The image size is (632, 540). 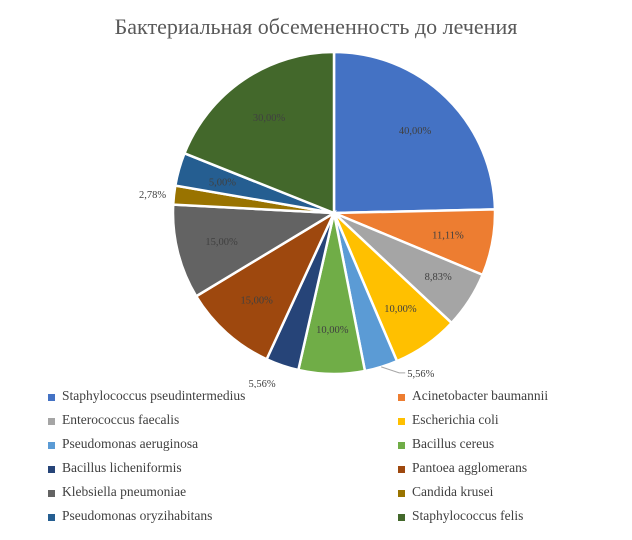 I want to click on legend-label-10: Pseudomonas oryzihabitans, so click(x=137, y=515).